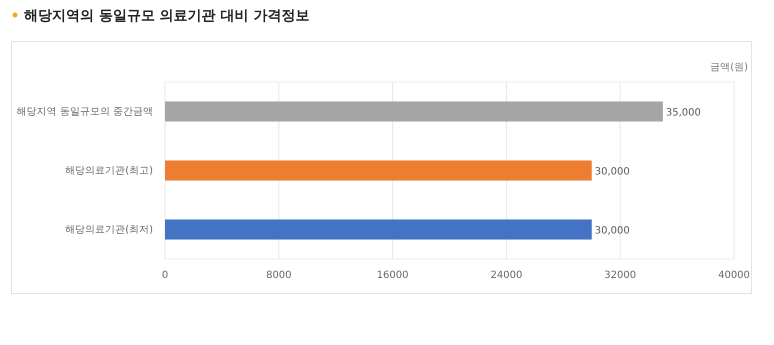  I want to click on data-label: 35,000, so click(683, 113).